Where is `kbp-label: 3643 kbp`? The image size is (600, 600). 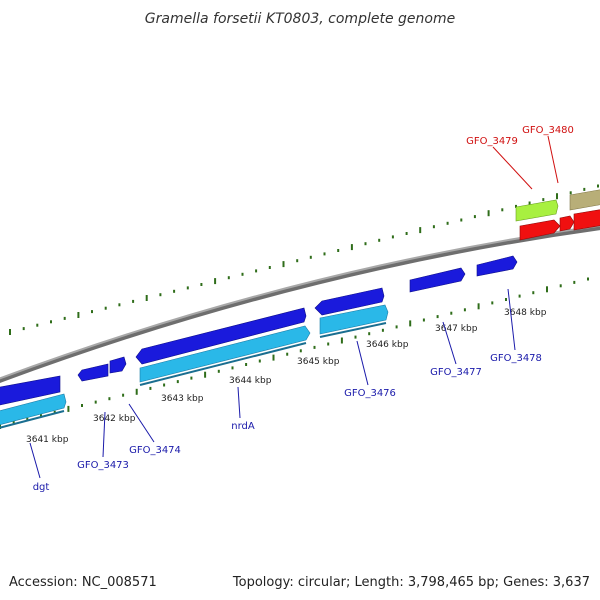
kbp-label: 3643 kbp is located at coordinates (182, 399).